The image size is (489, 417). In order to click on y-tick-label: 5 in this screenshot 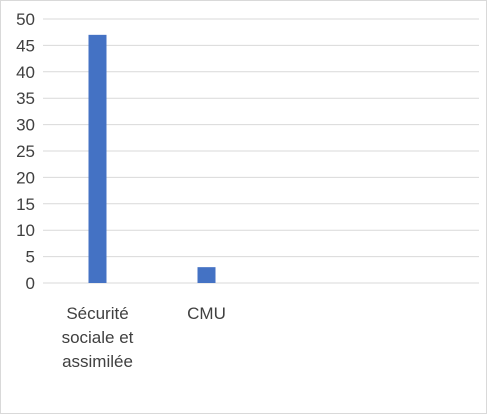, I will do `click(30, 257)`.